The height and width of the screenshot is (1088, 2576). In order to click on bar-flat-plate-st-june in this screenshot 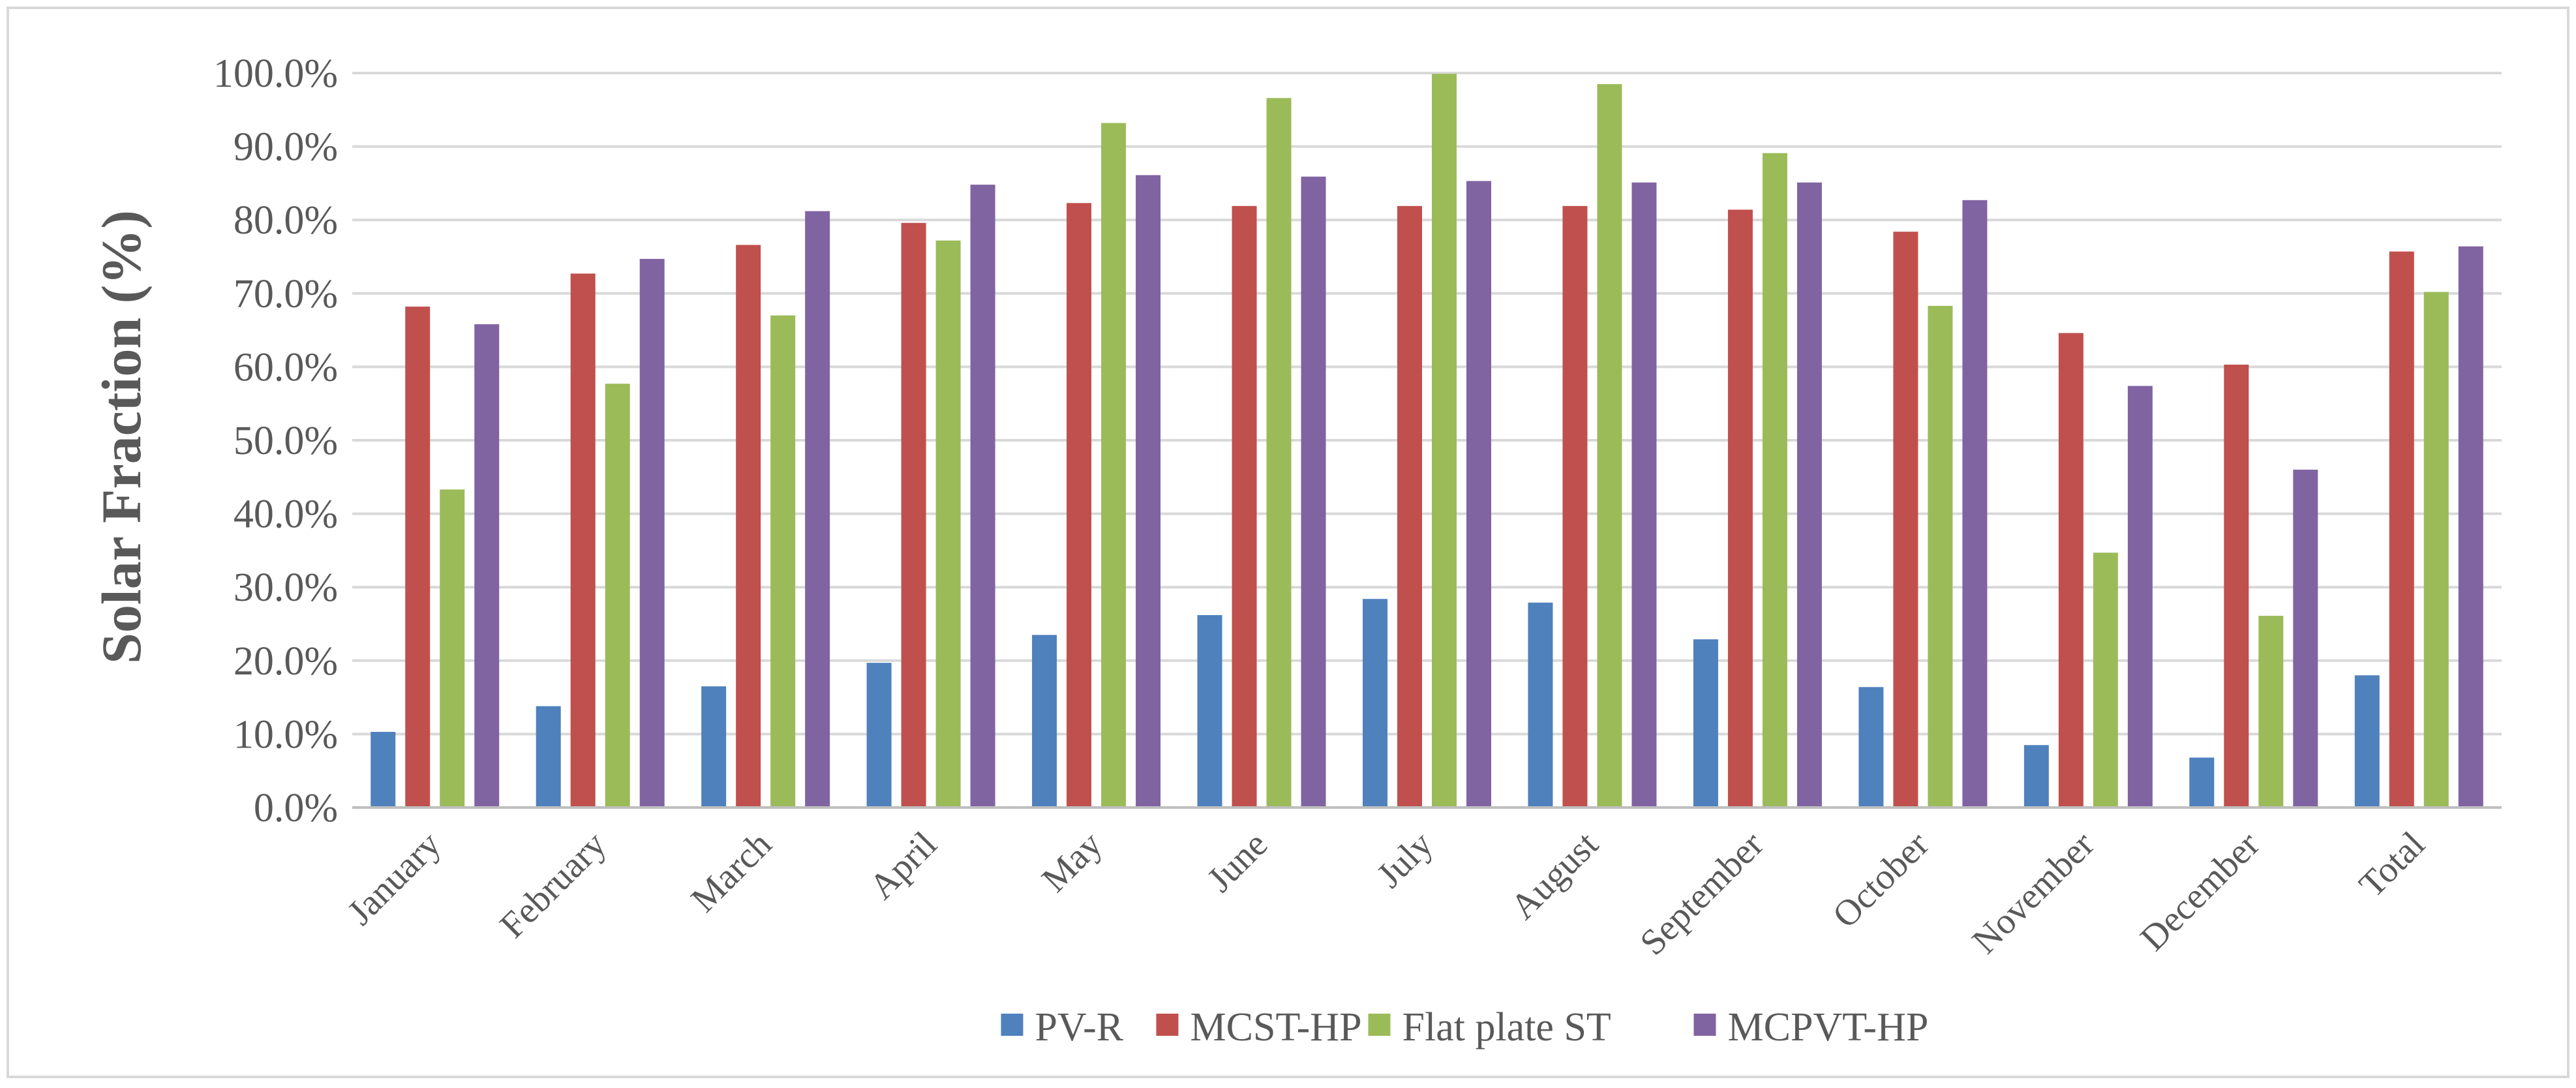, I will do `click(1279, 453)`.